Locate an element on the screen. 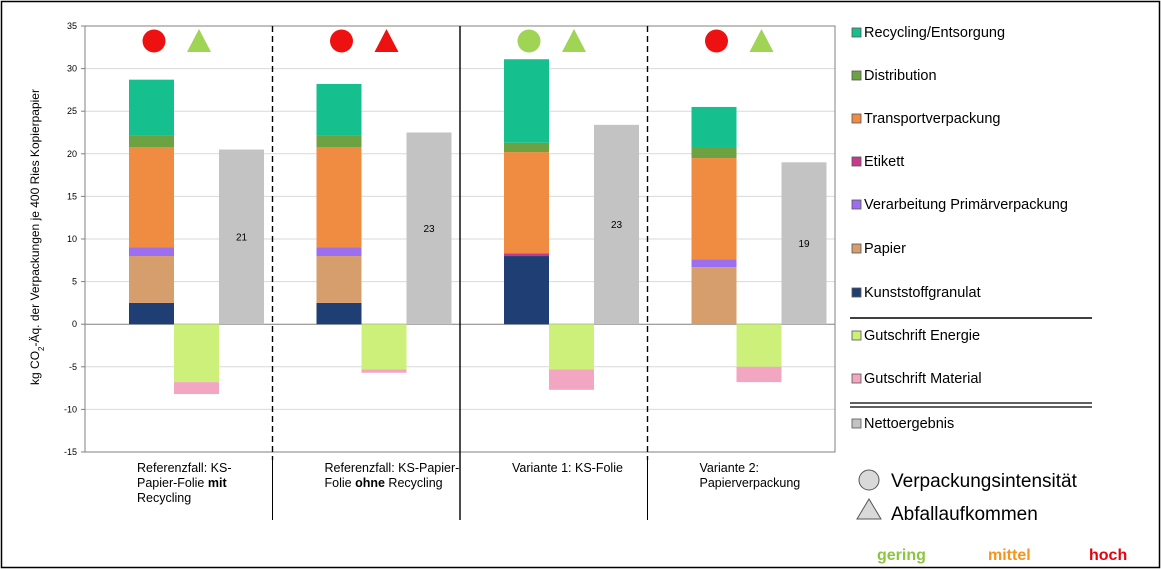 Image resolution: width=1161 pixels, height=569 pixels. scale-label: hoch is located at coordinates (1108, 555).